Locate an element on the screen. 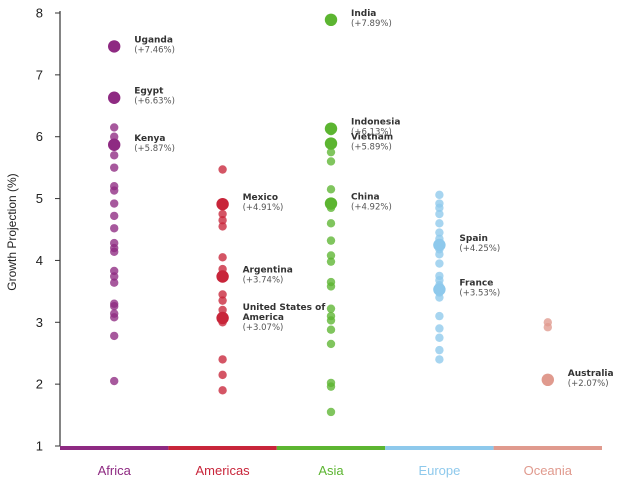 This screenshot has width=640, height=480. annotation-value: (+4.92%) is located at coordinates (371, 208).